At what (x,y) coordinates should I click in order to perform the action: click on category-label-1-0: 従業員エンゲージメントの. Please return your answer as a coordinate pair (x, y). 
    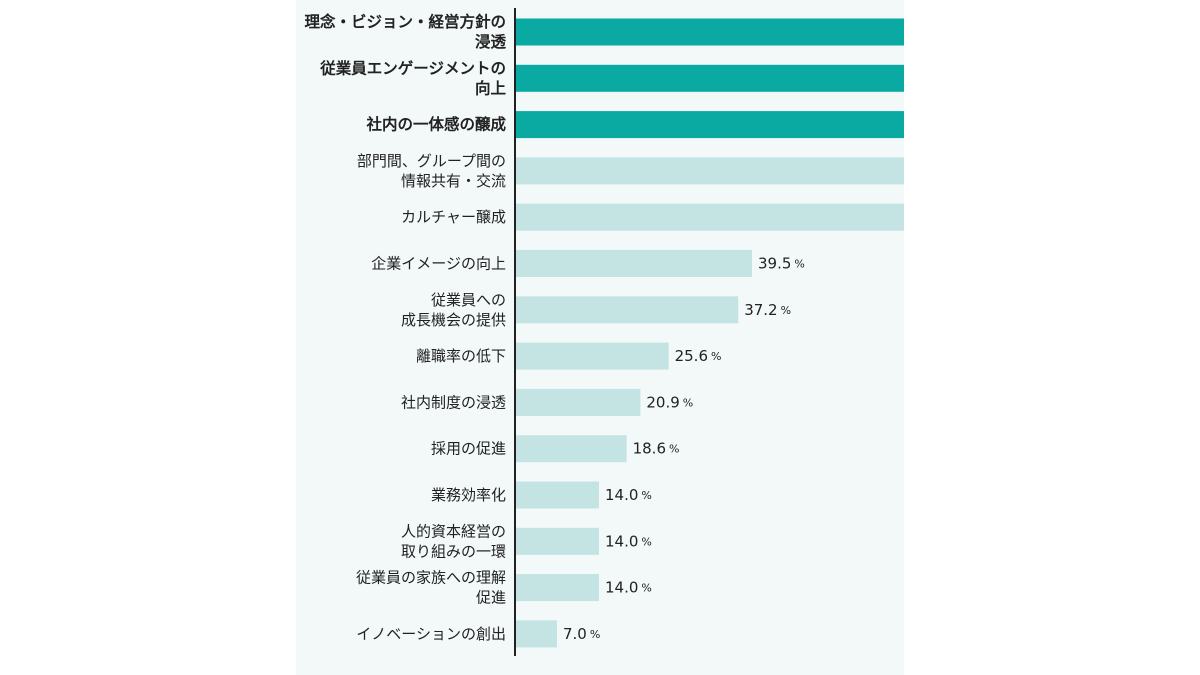
    Looking at the image, I should click on (412, 67).